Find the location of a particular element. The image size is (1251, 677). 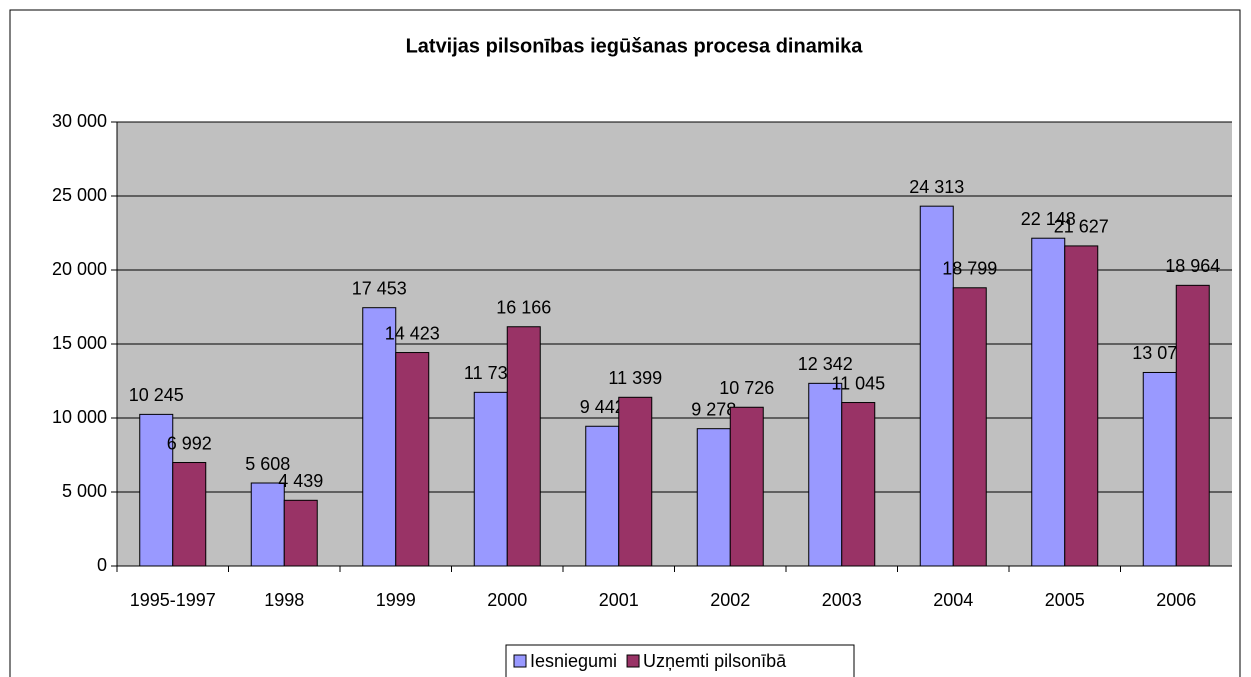

value-label: 22 148 is located at coordinates (1048, 219).